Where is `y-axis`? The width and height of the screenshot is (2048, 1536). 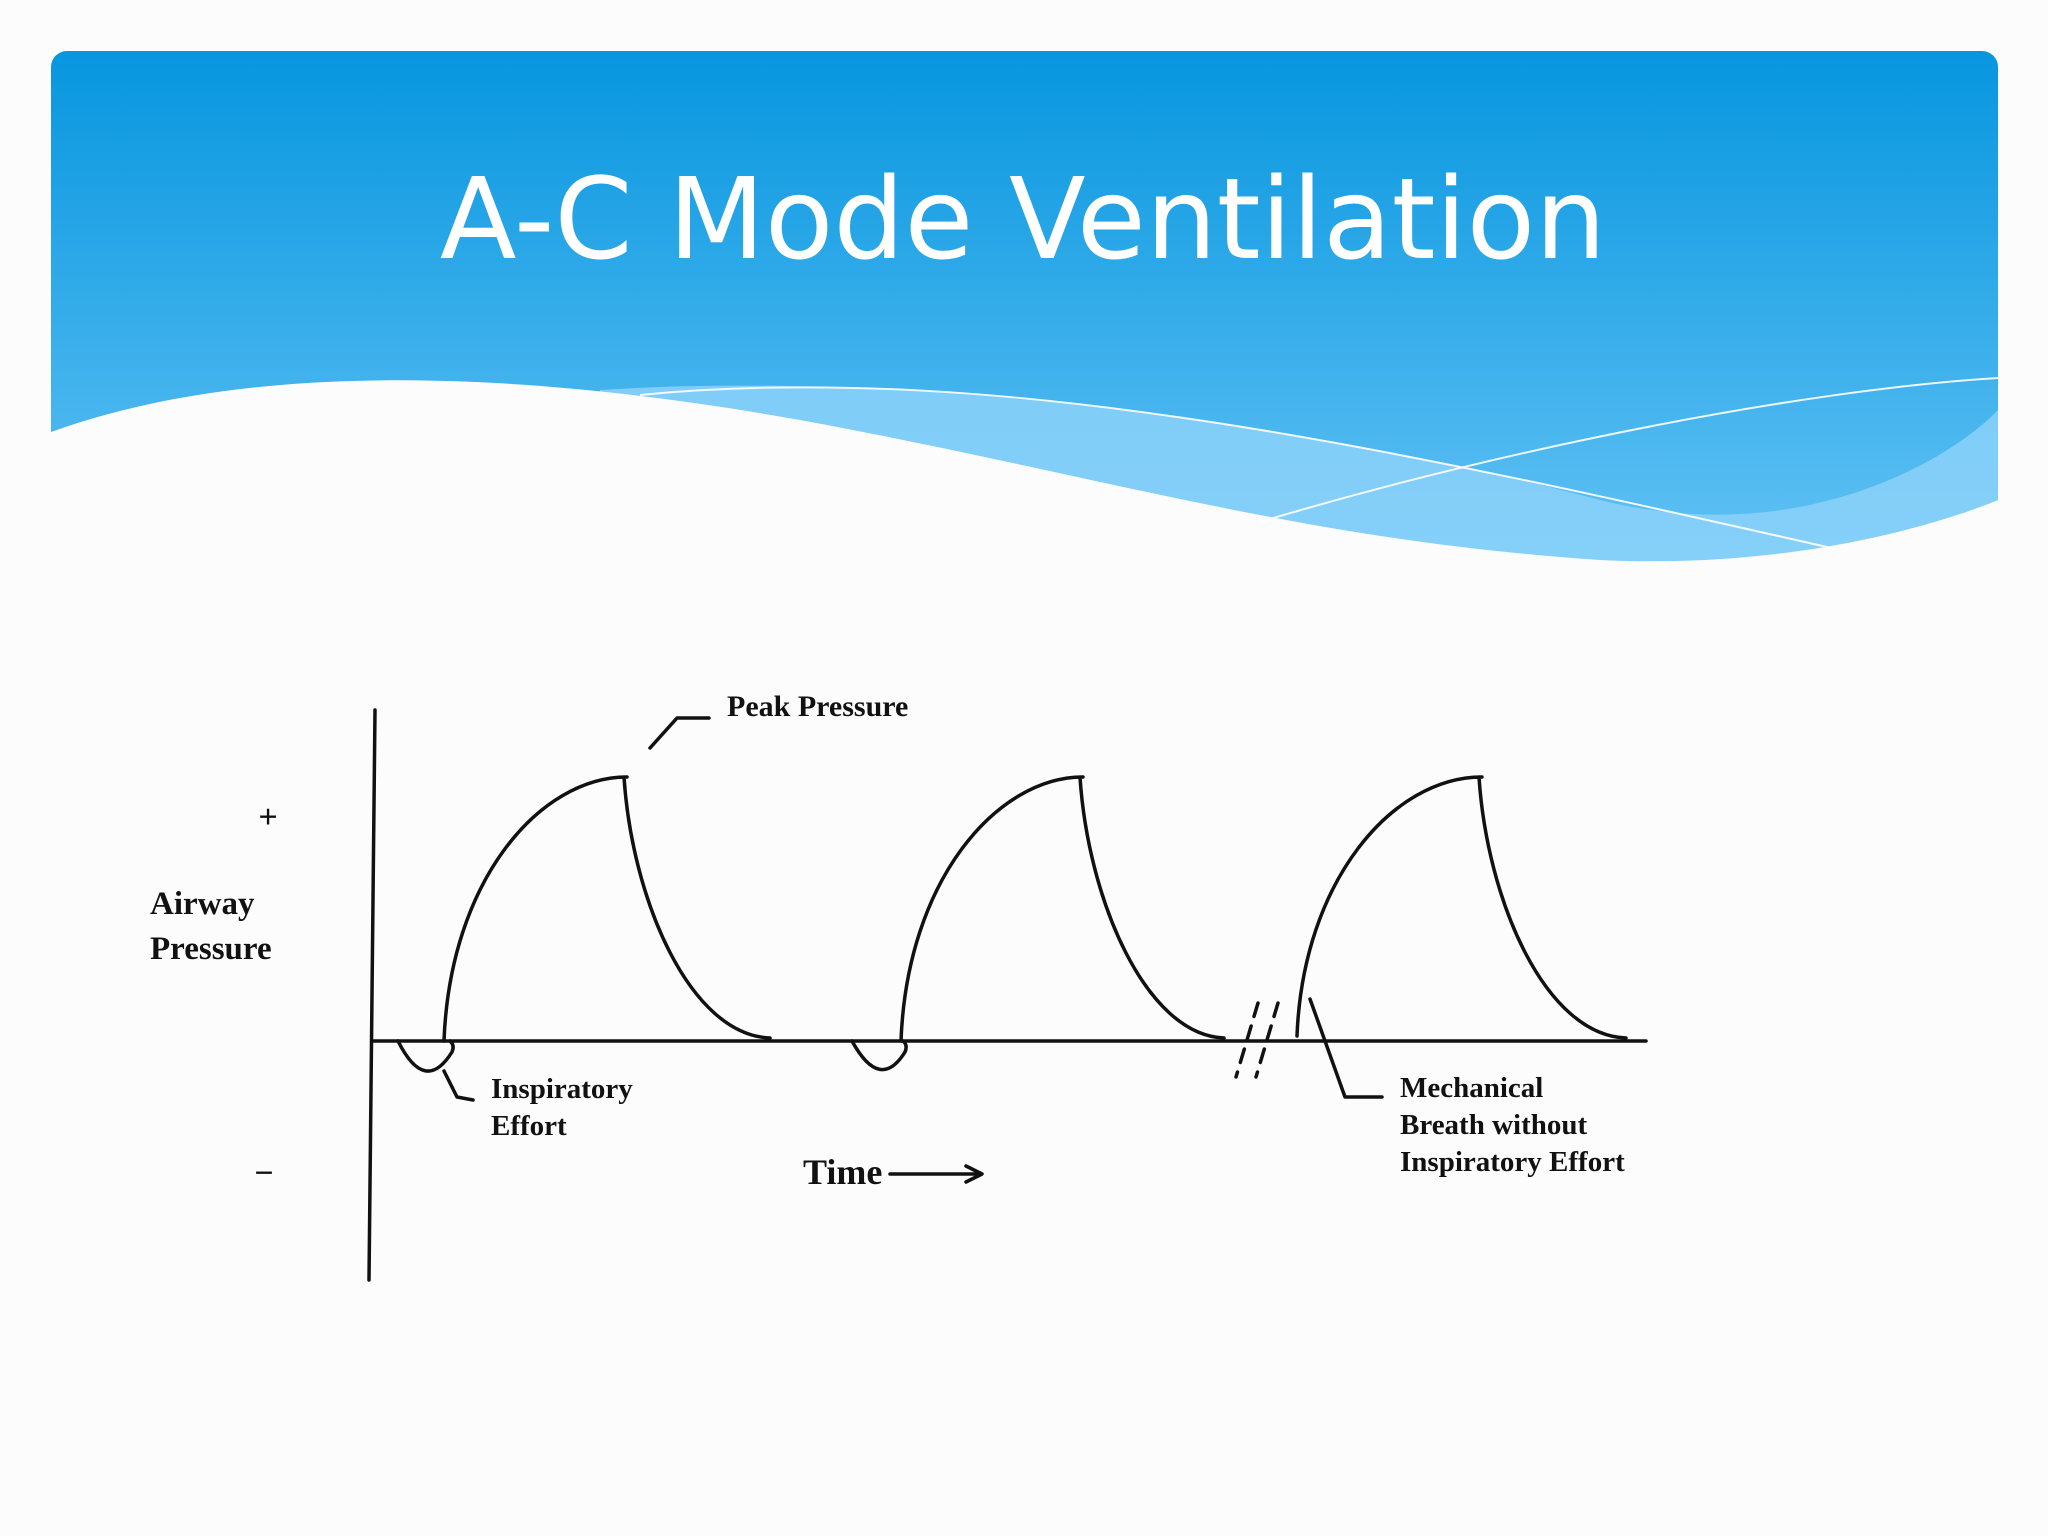
y-axis is located at coordinates (372, 995).